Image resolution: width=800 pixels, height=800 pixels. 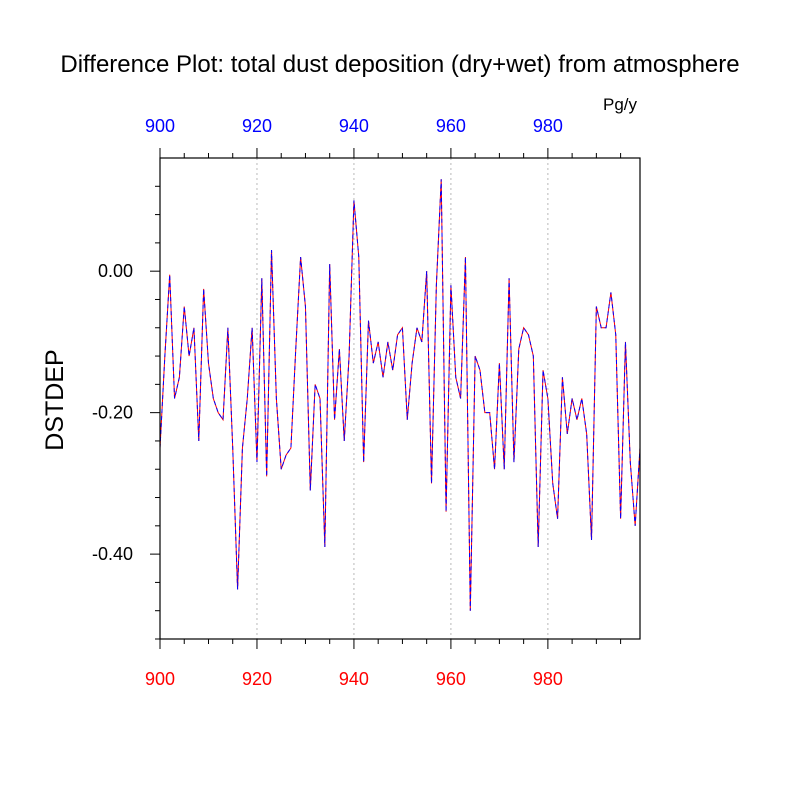 I want to click on x-tick-label-top-3: 960, so click(x=451, y=126).